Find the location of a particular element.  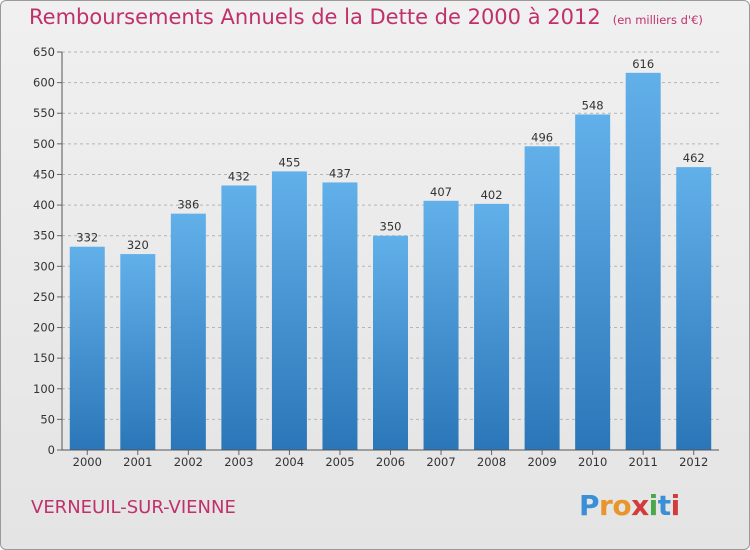

x-tick-label: 2010 is located at coordinates (592, 462).